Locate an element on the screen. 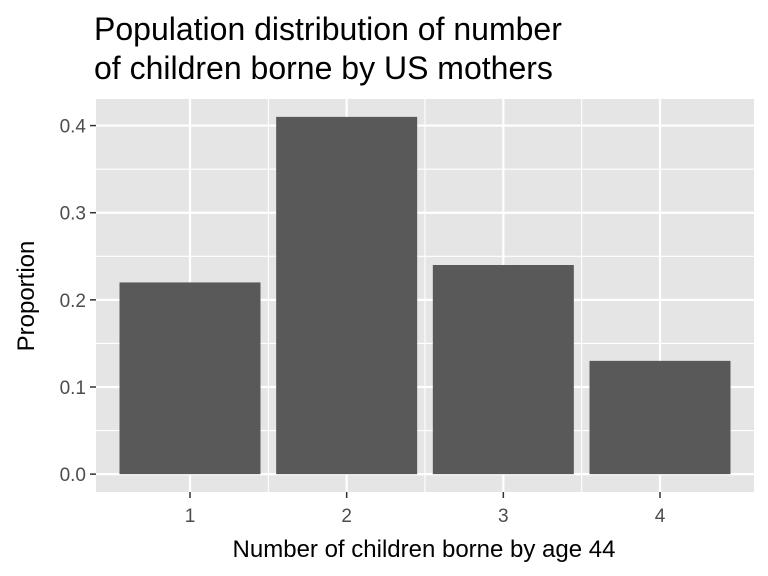  y-tick-label: 0.4 is located at coordinates (73, 127).